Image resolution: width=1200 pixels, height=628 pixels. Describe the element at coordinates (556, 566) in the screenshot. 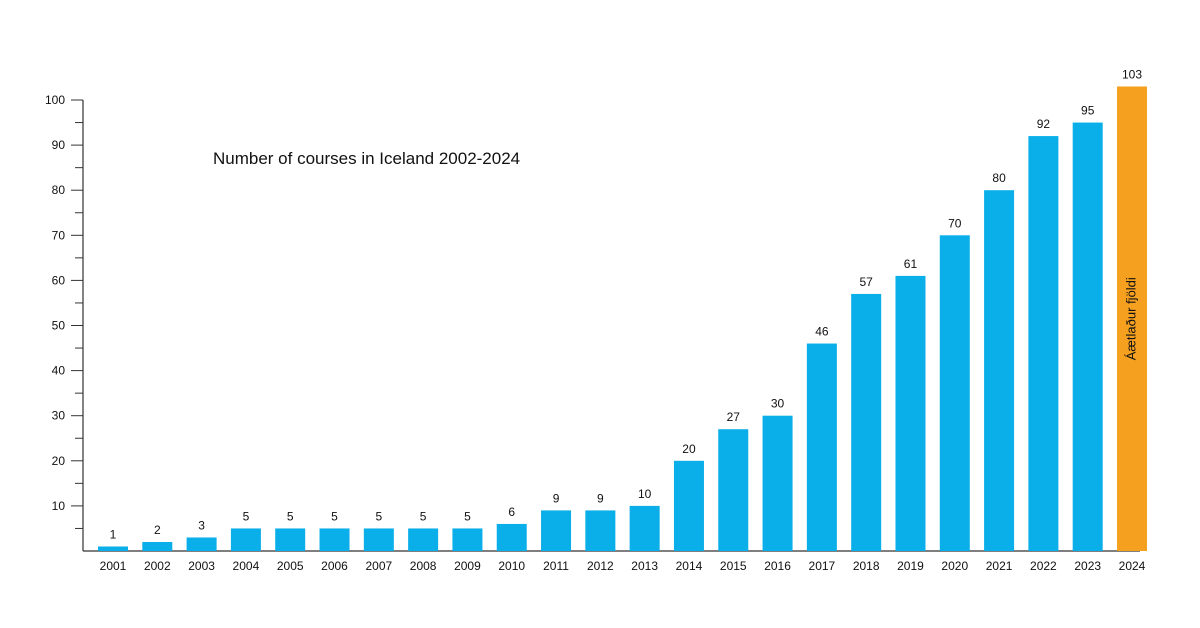

I see `x-tick-label: 2011` at that location.